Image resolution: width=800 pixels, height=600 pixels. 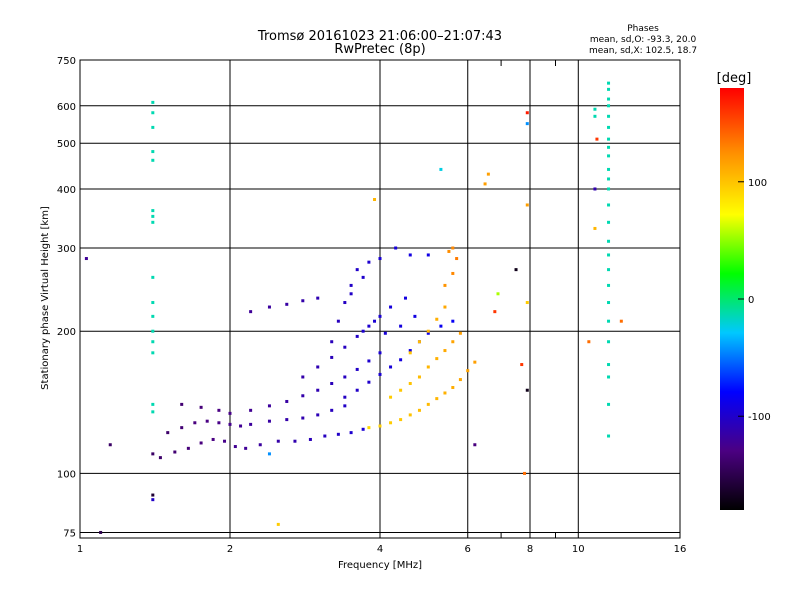 What do you see at coordinates (379, 36) in the screenshot?
I see `chart-title: Tromsø 20161023 21:06:00–21:07:43` at bounding box center [379, 36].